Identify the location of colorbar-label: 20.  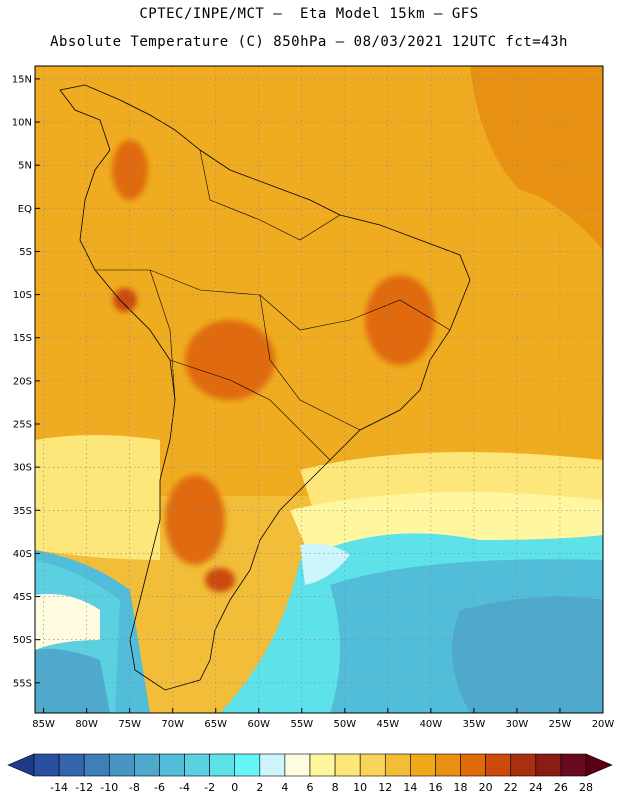
(486, 787).